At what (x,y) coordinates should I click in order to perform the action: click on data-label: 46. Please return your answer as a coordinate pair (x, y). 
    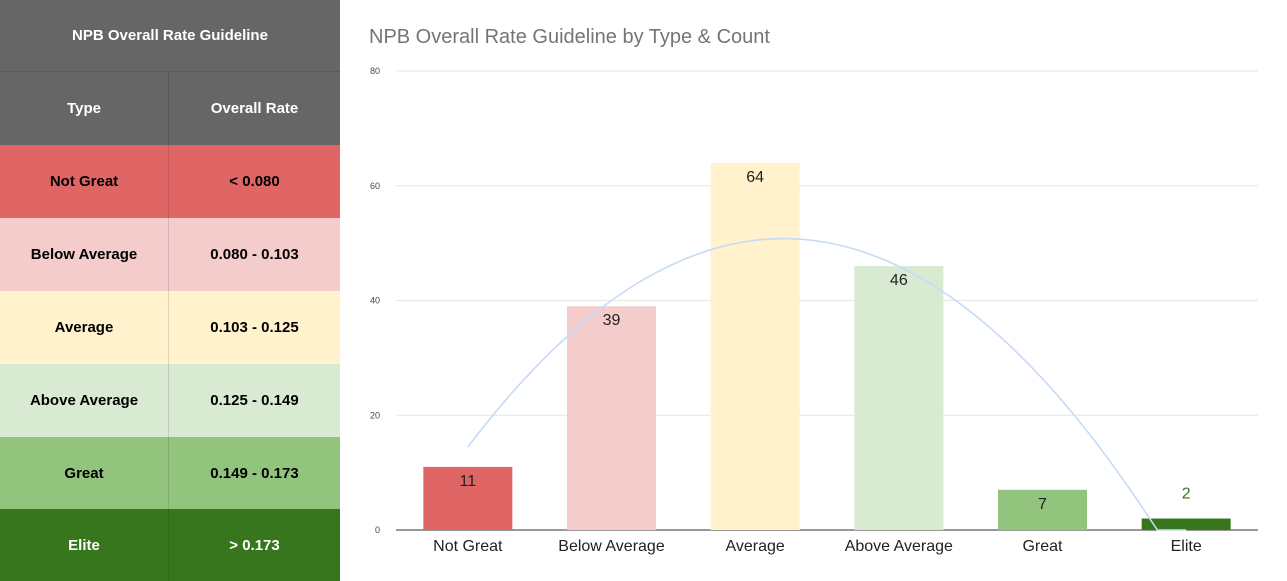
    Looking at the image, I should click on (899, 280).